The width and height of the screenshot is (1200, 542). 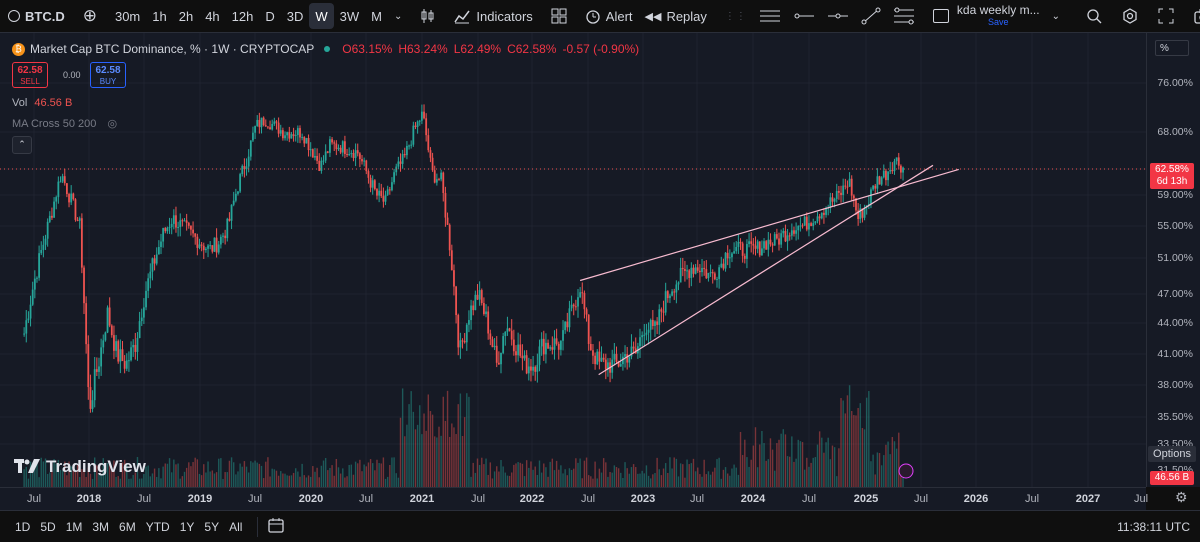 What do you see at coordinates (770, 16) in the screenshot?
I see `horizontal-lines-tool` at bounding box center [770, 16].